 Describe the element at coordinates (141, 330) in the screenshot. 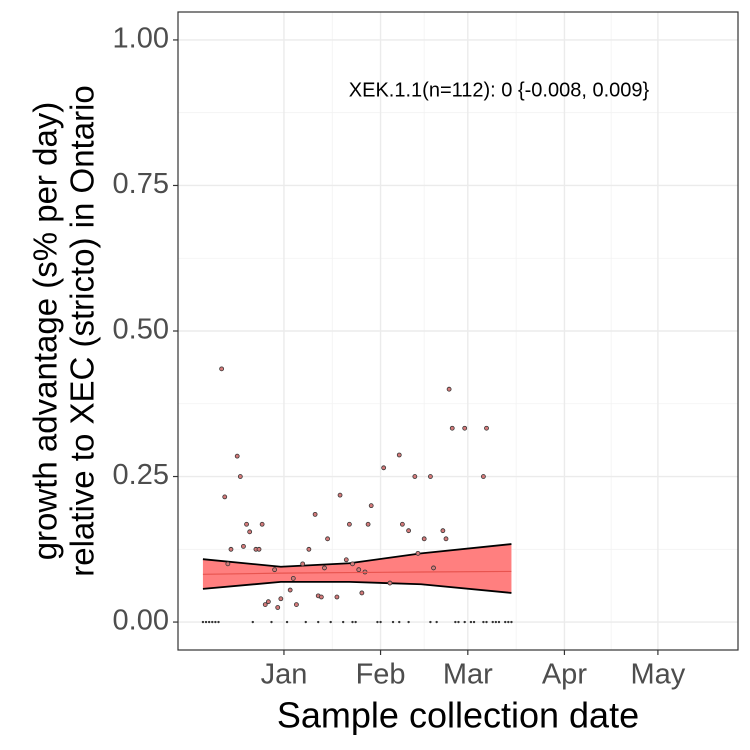

I see `y-tick-label: 0.50` at that location.